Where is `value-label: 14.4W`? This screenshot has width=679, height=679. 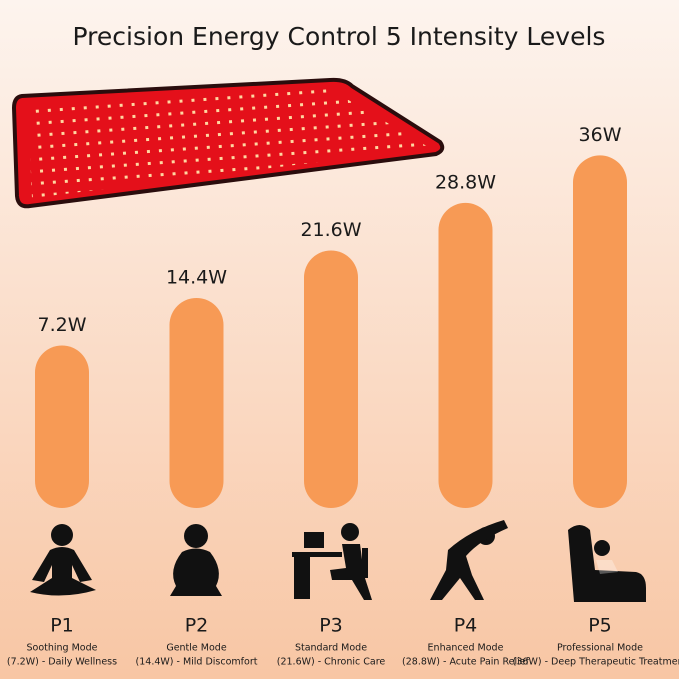
value-label: 14.4W is located at coordinates (196, 277).